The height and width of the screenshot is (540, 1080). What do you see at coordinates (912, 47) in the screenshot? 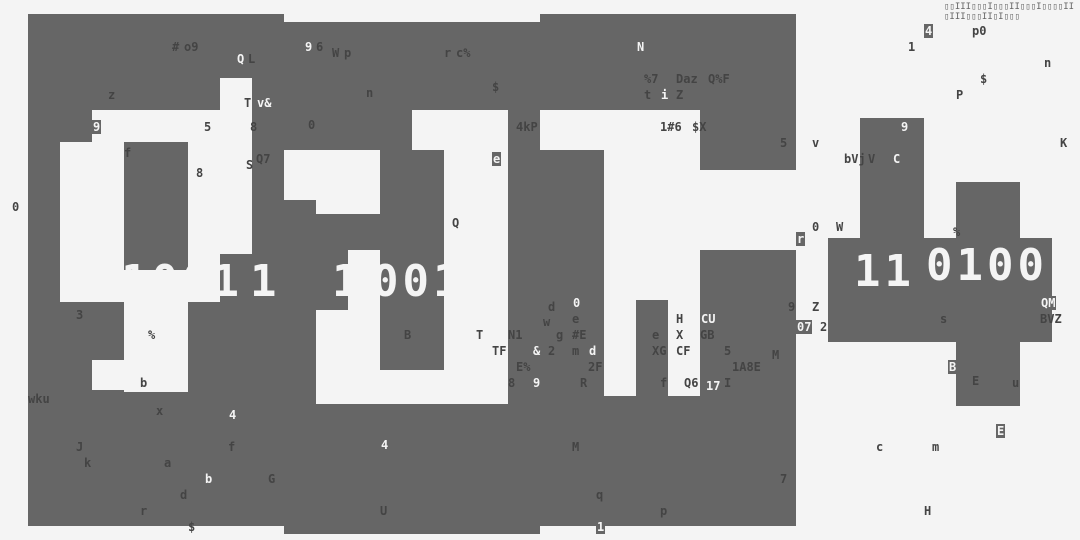
I see `glyph: 1` at bounding box center [912, 47].